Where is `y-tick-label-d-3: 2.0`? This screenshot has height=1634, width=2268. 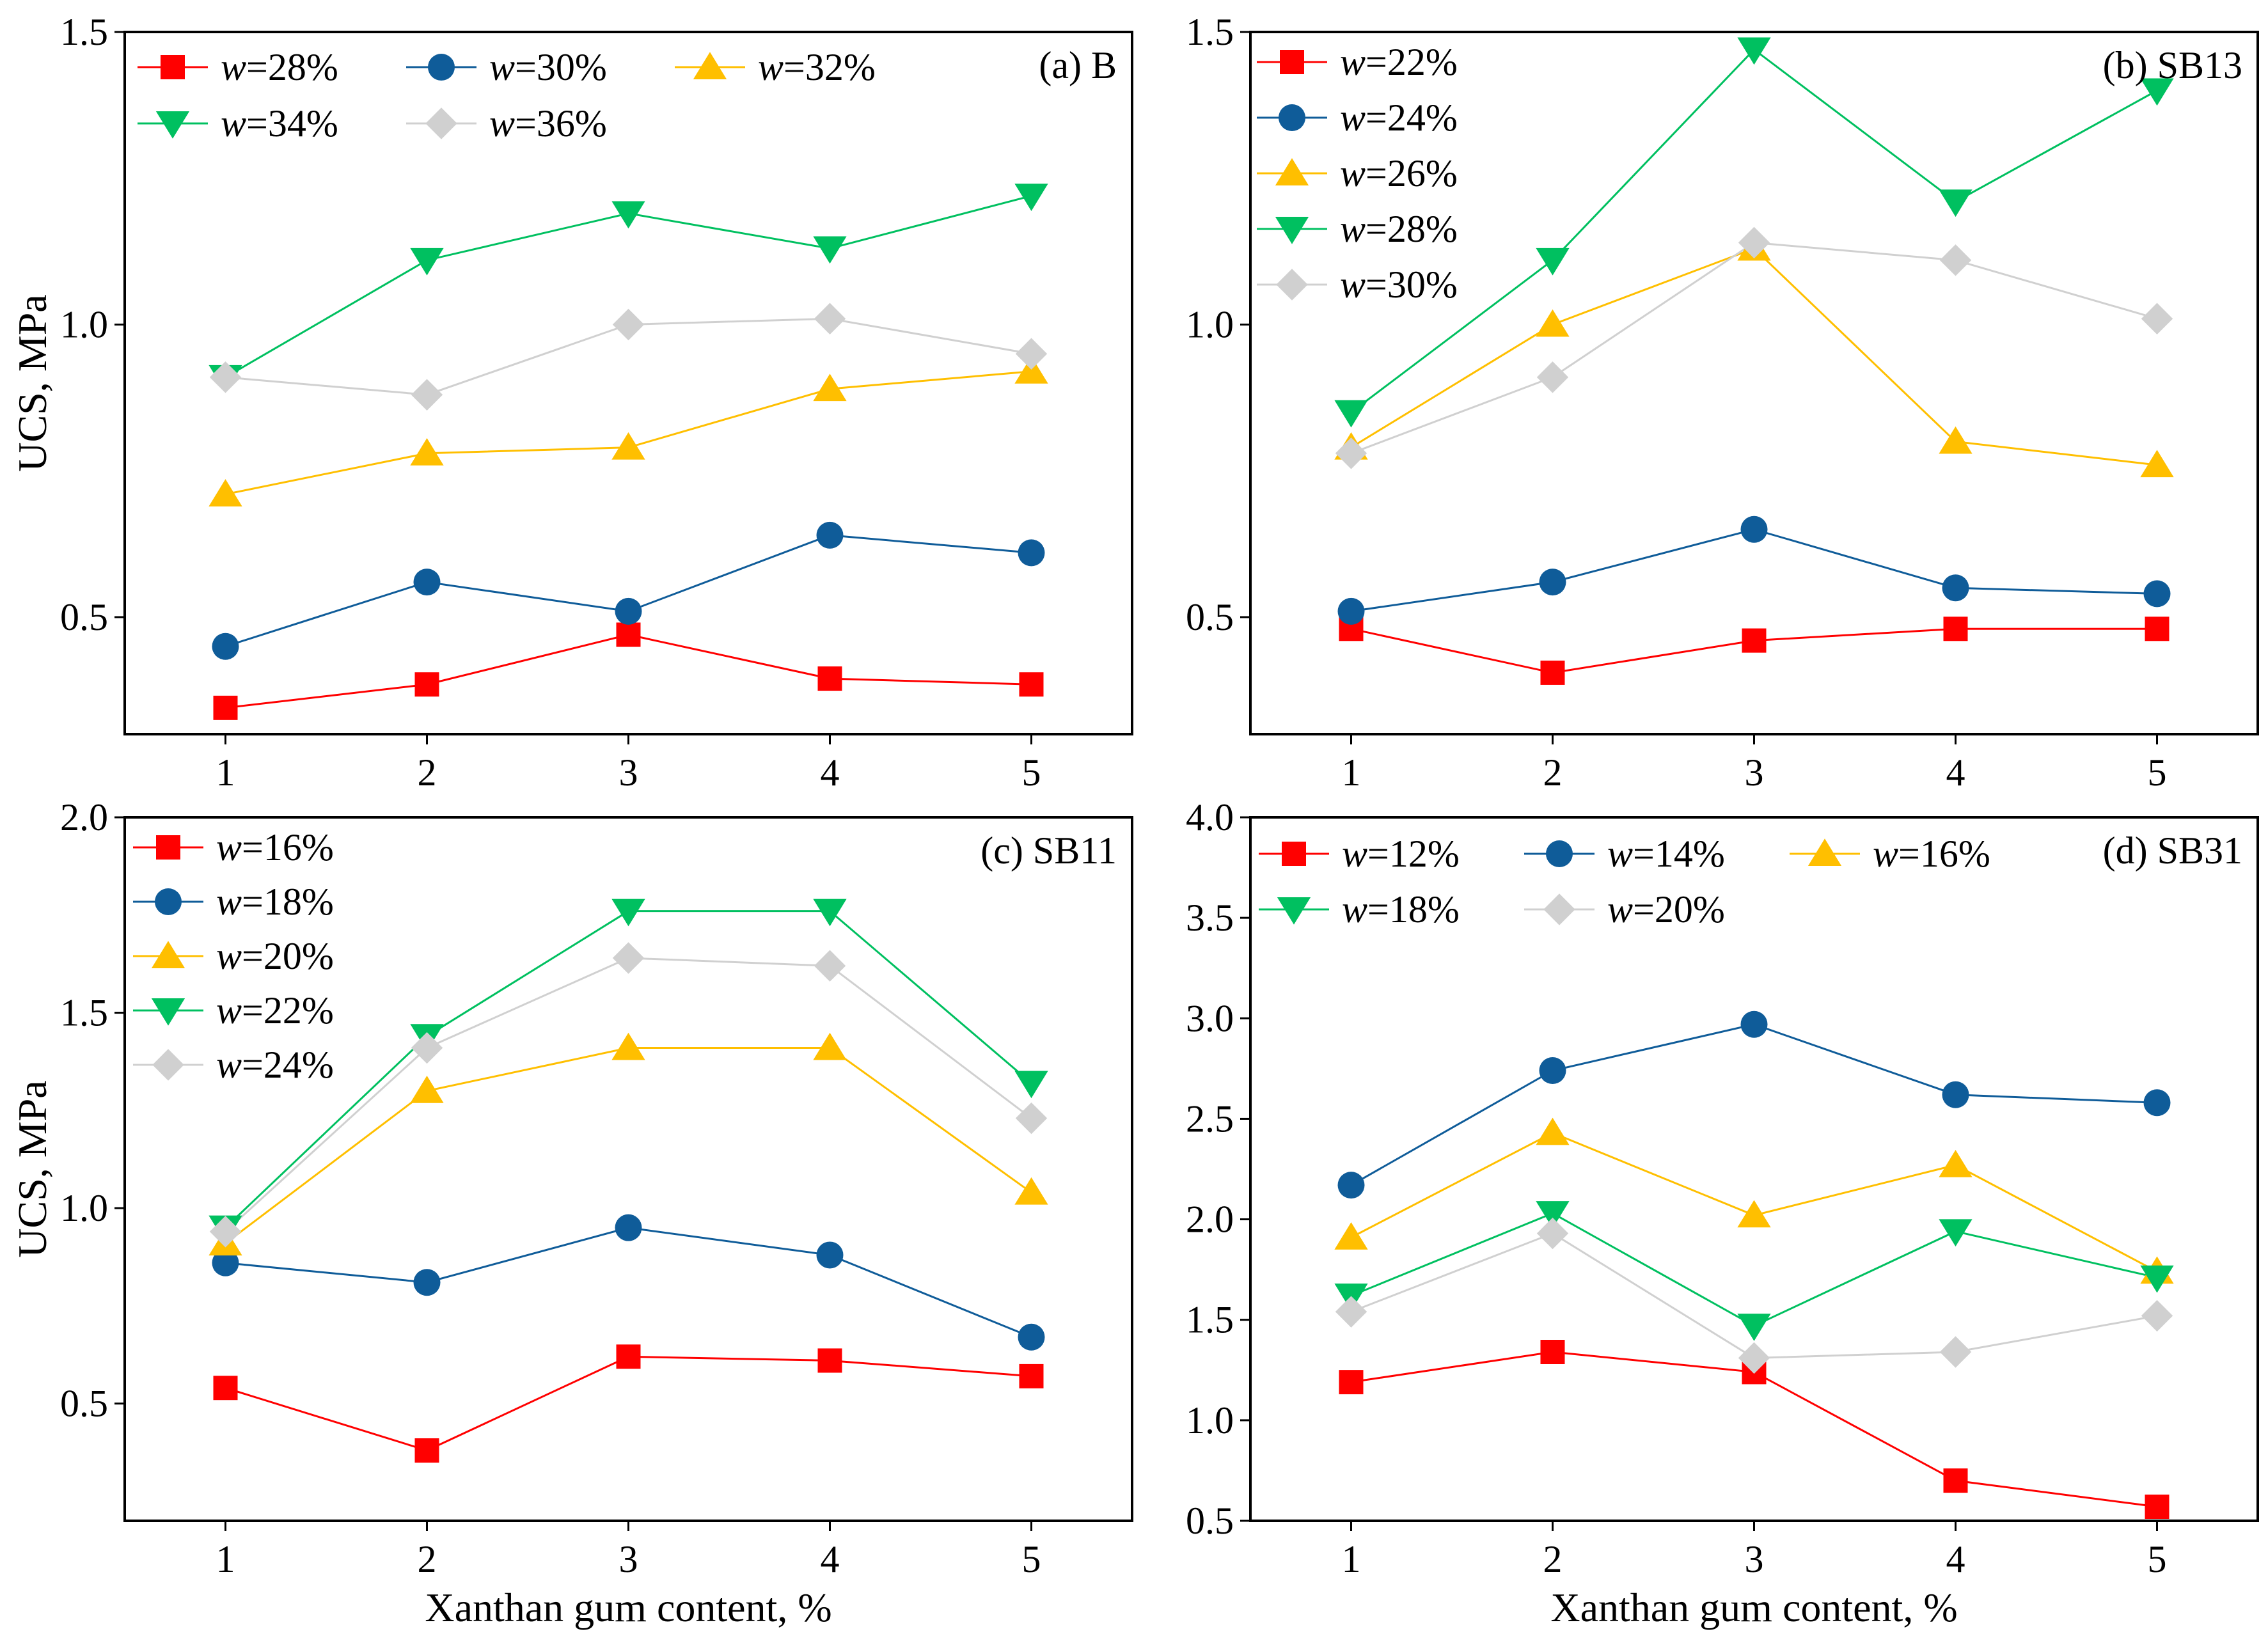
y-tick-label-d-3: 2.0 is located at coordinates (1210, 1220).